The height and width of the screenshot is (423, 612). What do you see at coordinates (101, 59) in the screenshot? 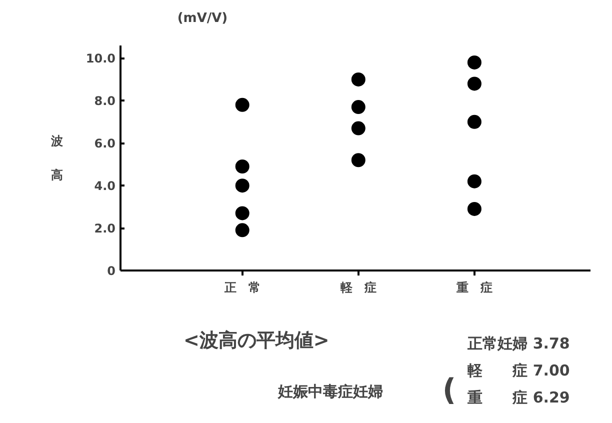
I see `y-tick-label: 10.0` at bounding box center [101, 59].